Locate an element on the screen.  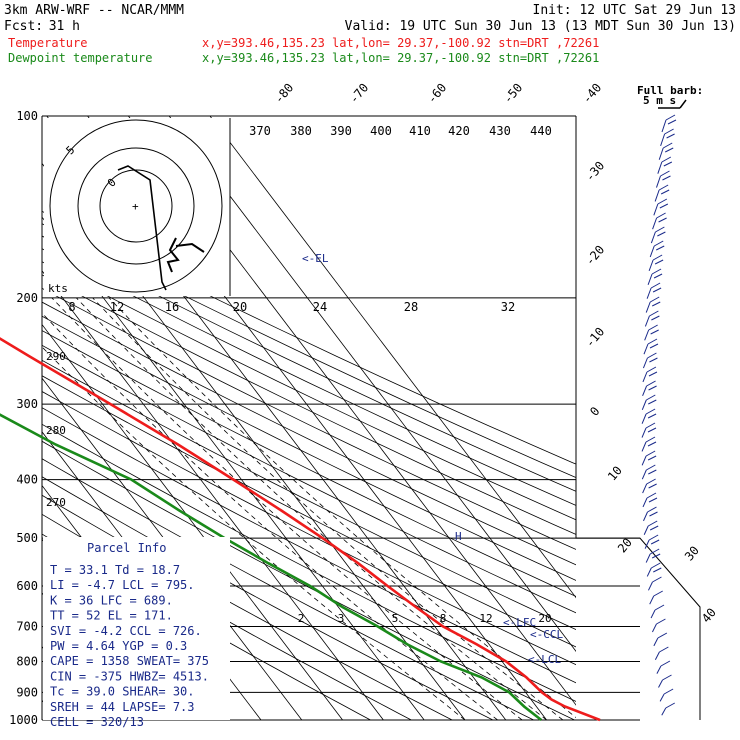
temperature-legend: Temperature is located at coordinates (47, 43).